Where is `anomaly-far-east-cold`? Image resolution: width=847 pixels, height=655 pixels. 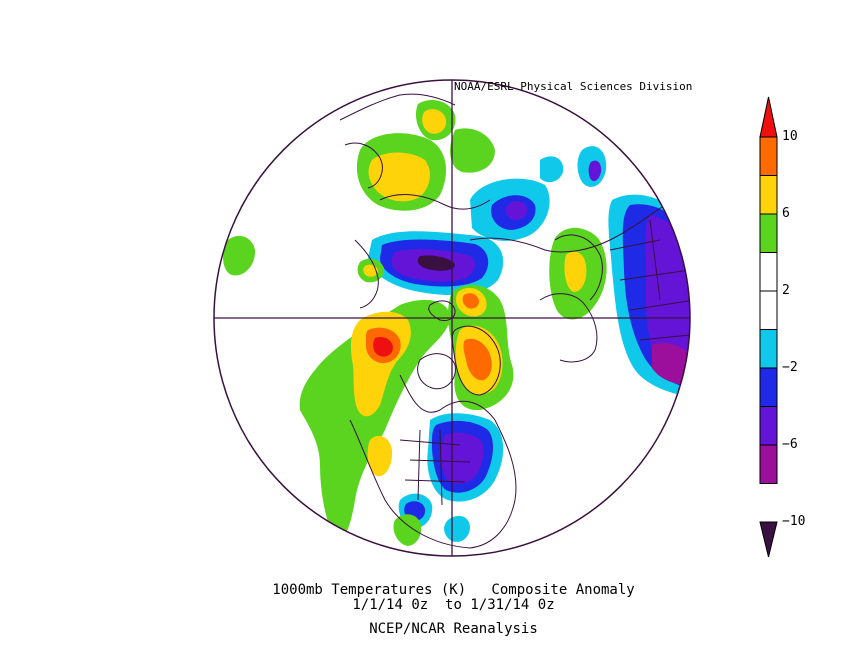 anomaly-far-east-cold is located at coordinates (552, 169).